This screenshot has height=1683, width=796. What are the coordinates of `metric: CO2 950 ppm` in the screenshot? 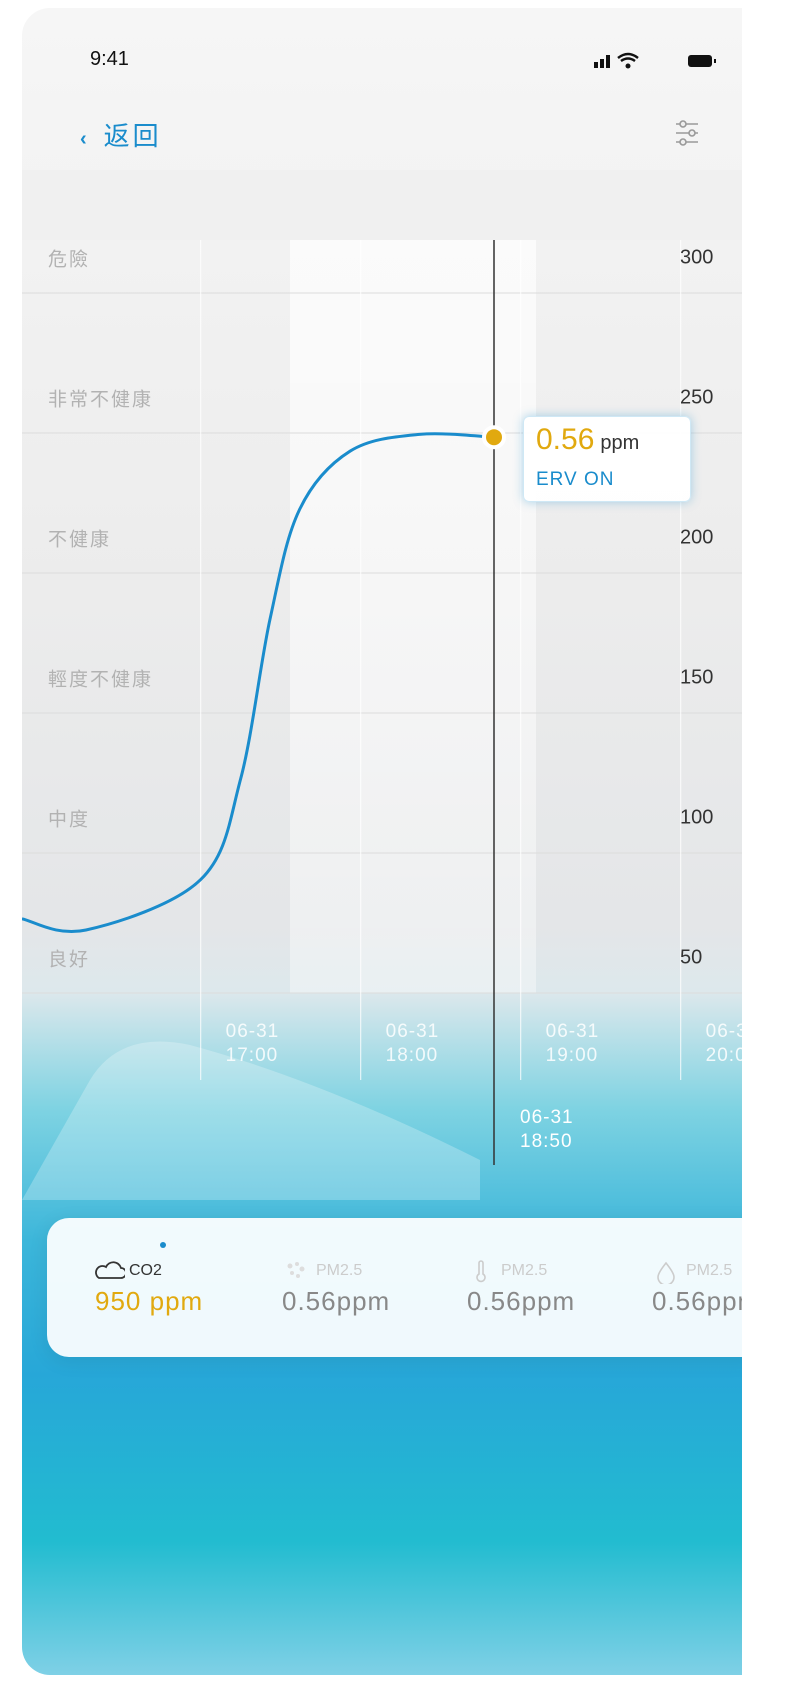 It's located at (149, 1289).